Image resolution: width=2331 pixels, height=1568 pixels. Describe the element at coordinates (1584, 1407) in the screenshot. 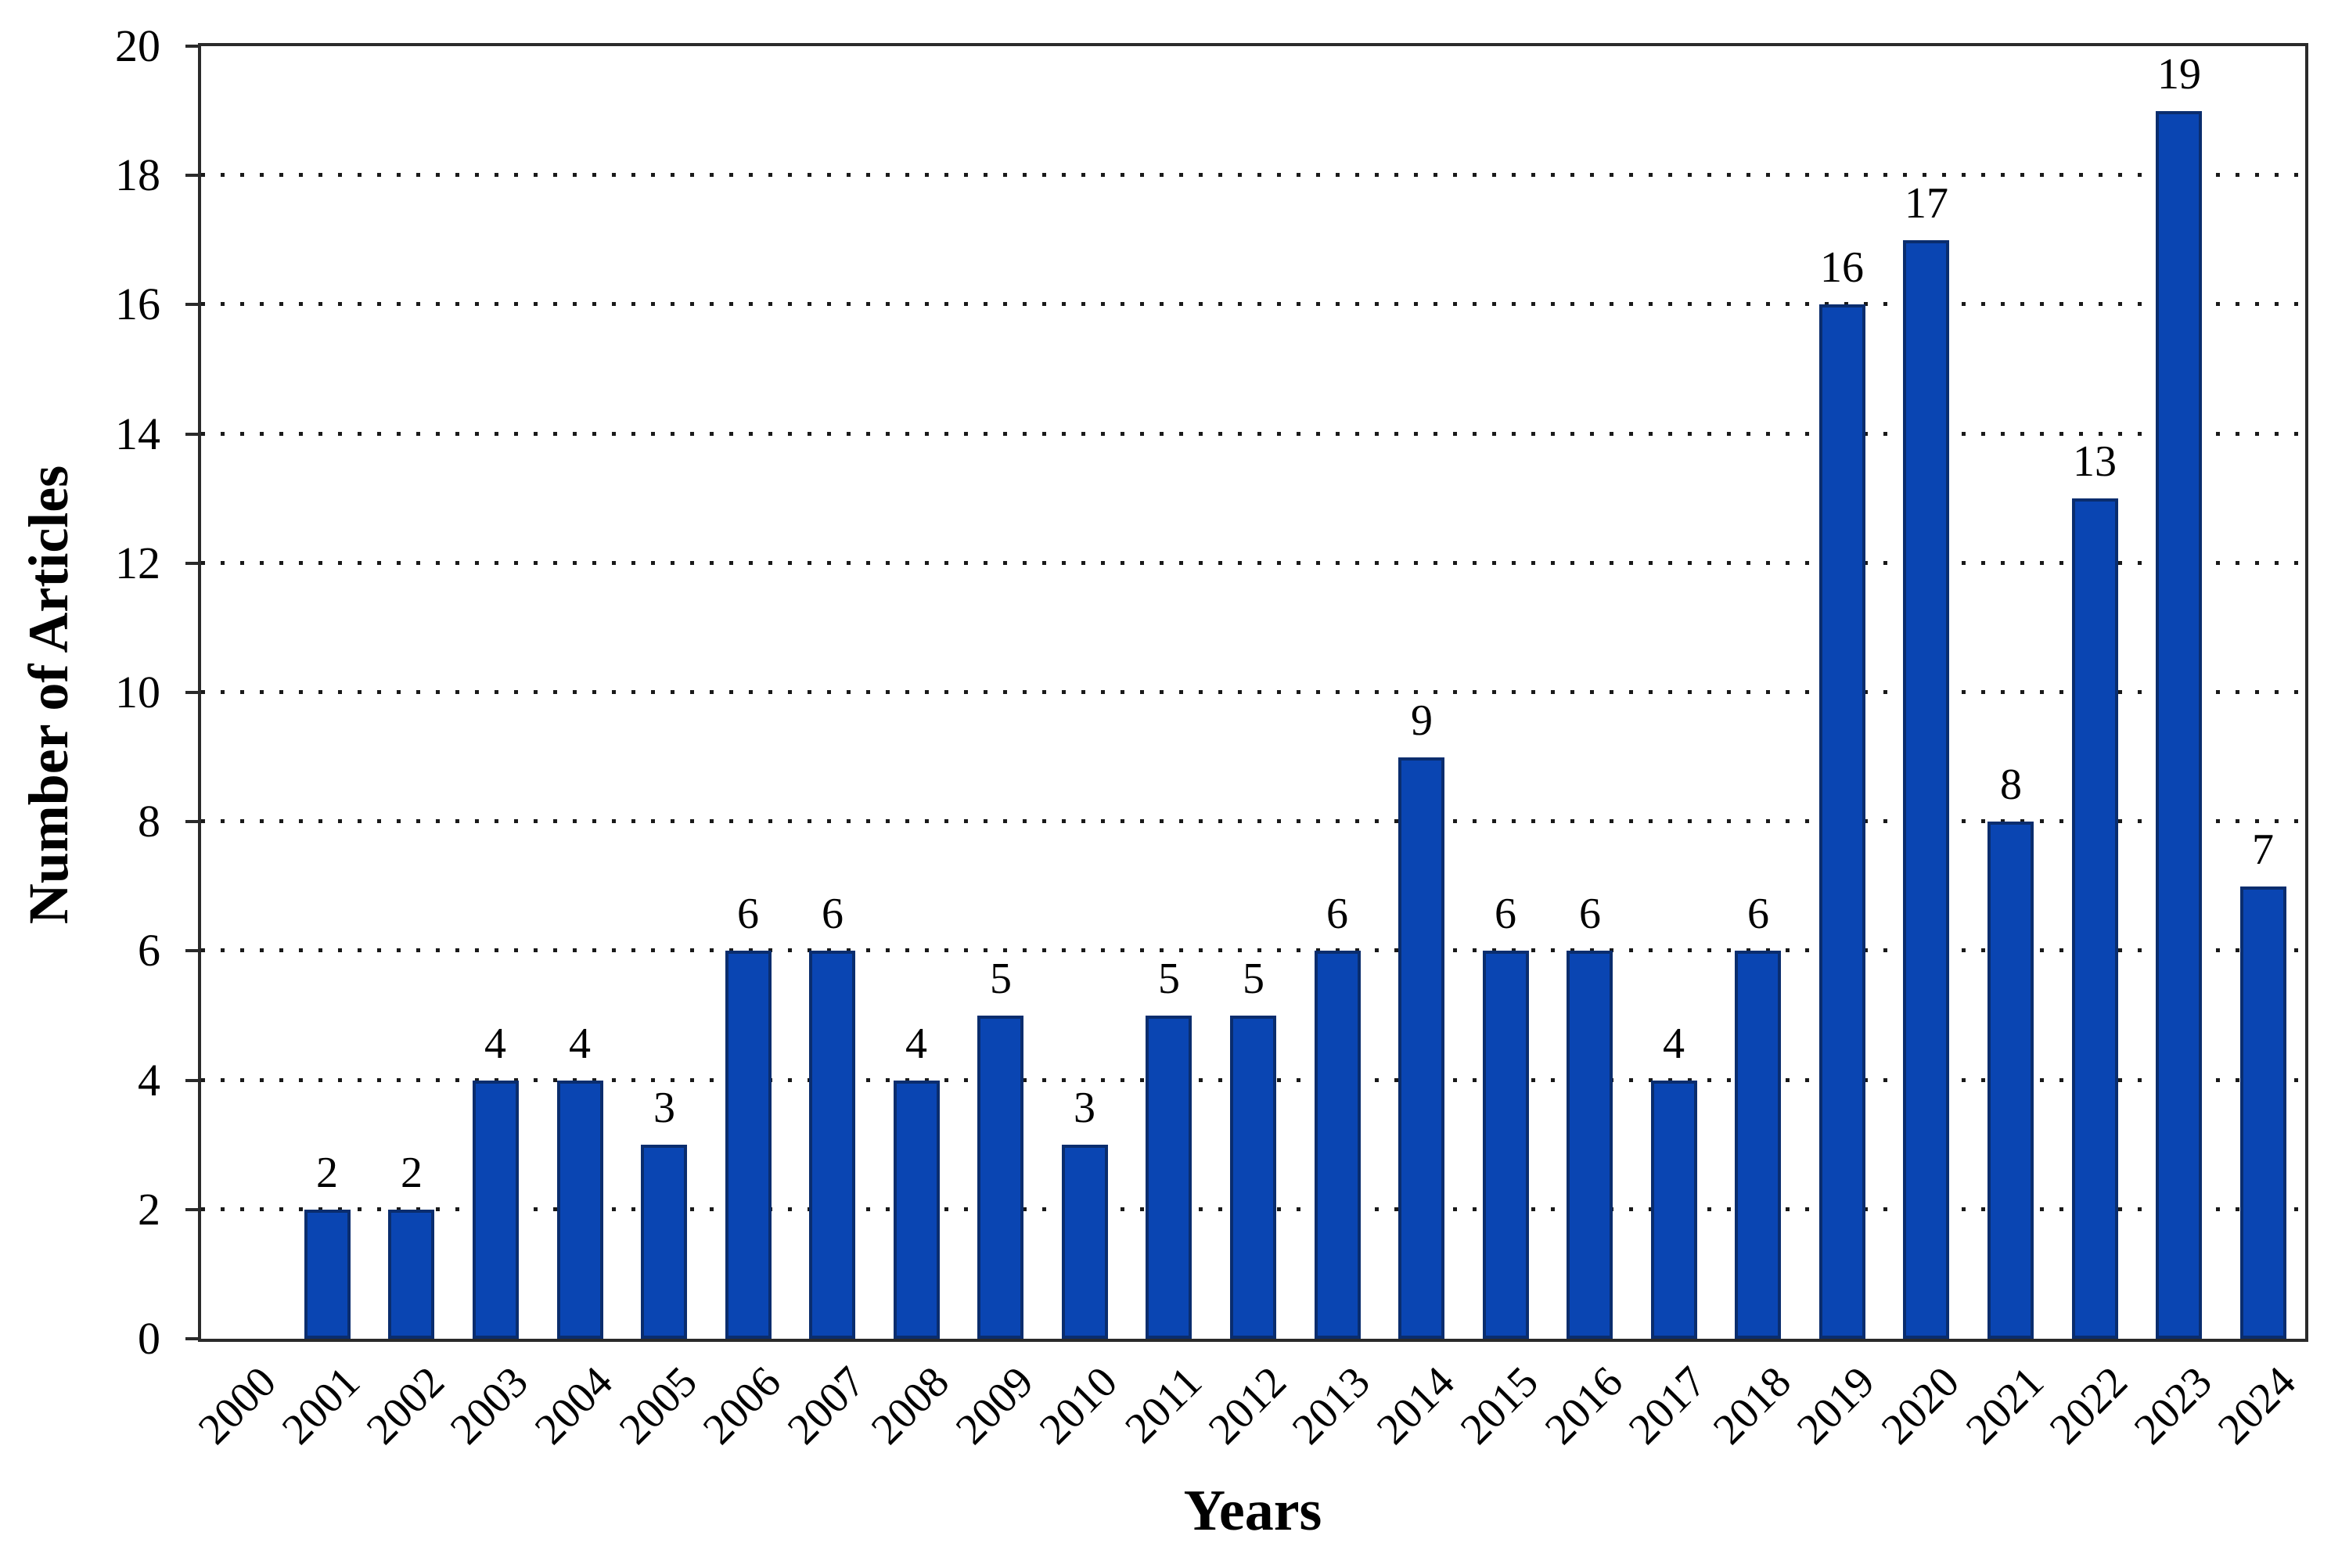

I see `x-tick-label-2016: 2016` at that location.